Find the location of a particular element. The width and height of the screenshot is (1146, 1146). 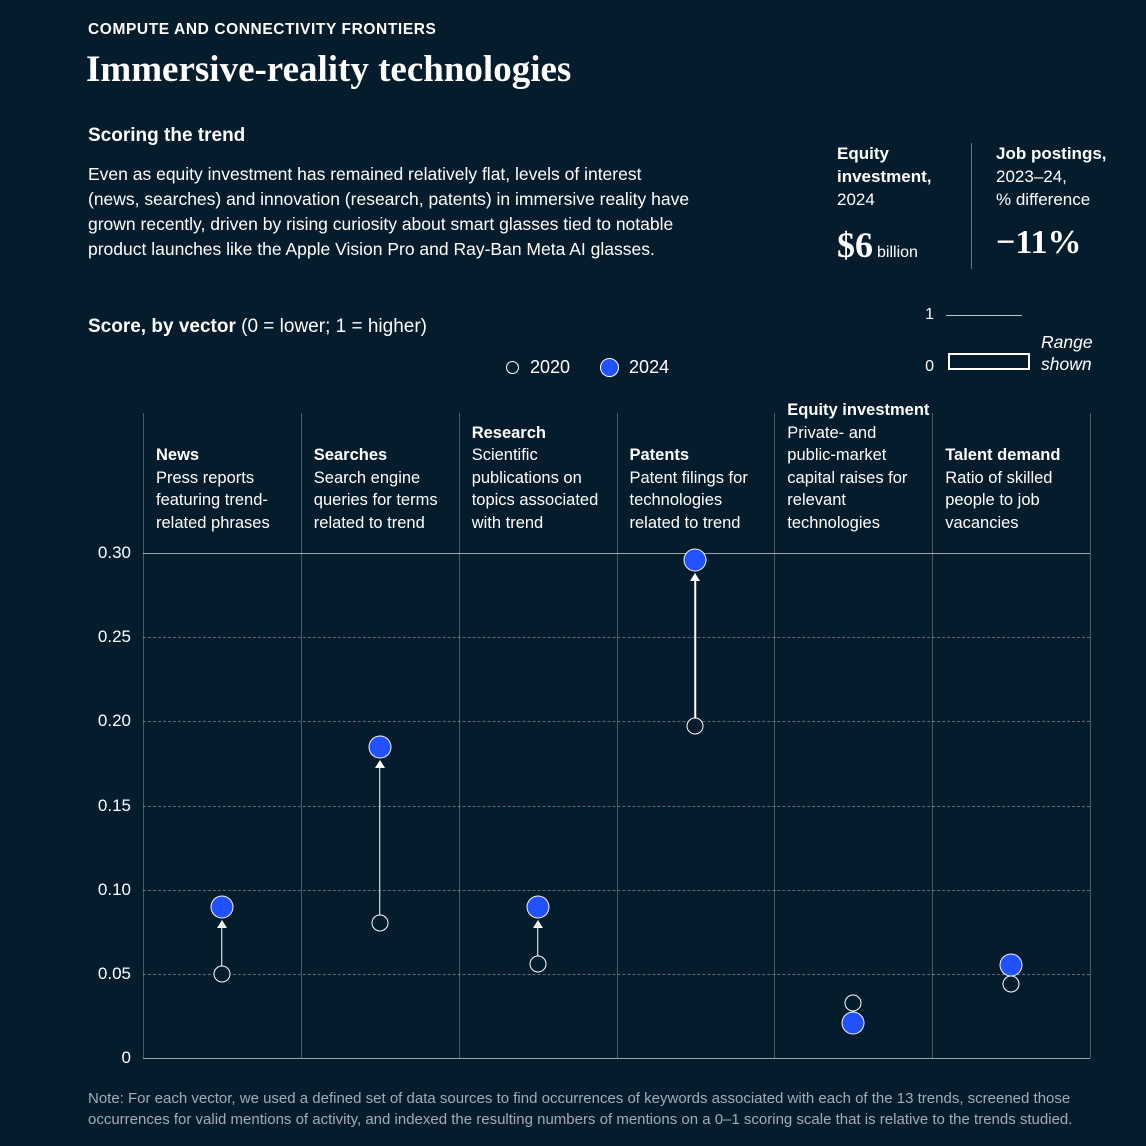

y-axis-tick-label: 0.10 is located at coordinates (114, 889).